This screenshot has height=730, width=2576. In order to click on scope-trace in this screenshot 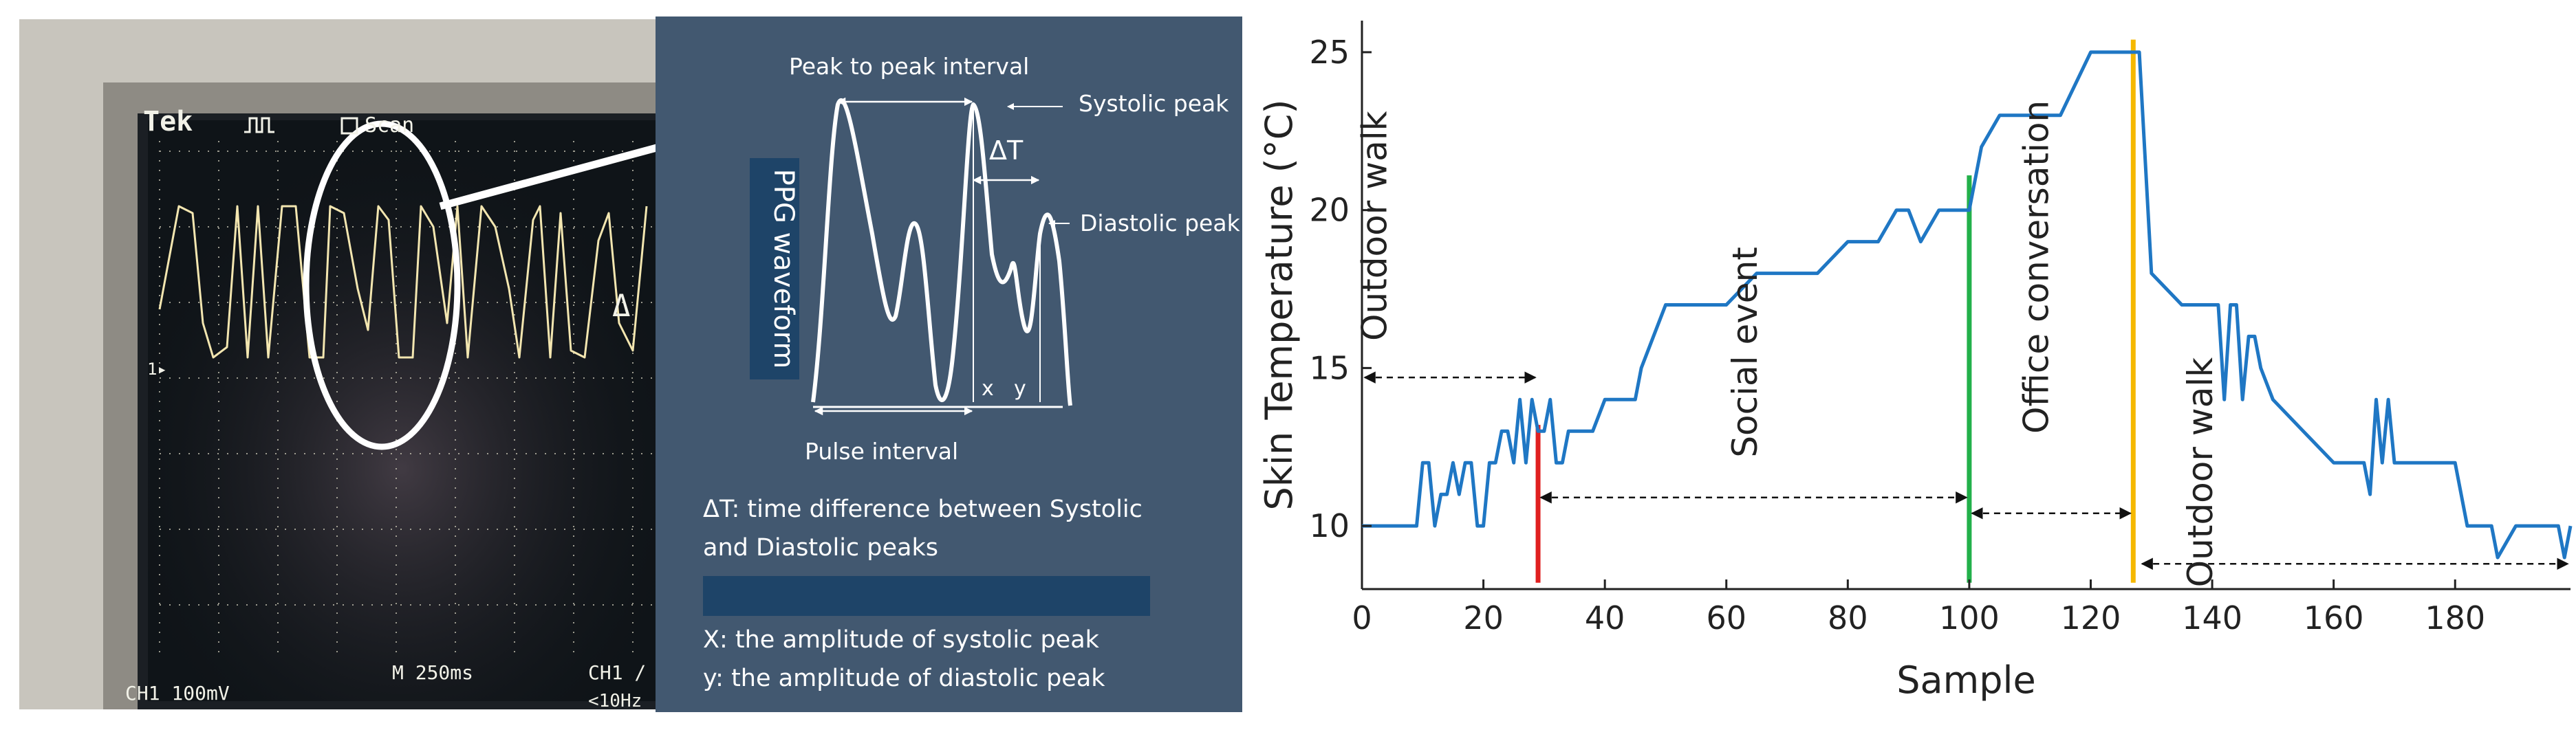, I will do `click(403, 282)`.